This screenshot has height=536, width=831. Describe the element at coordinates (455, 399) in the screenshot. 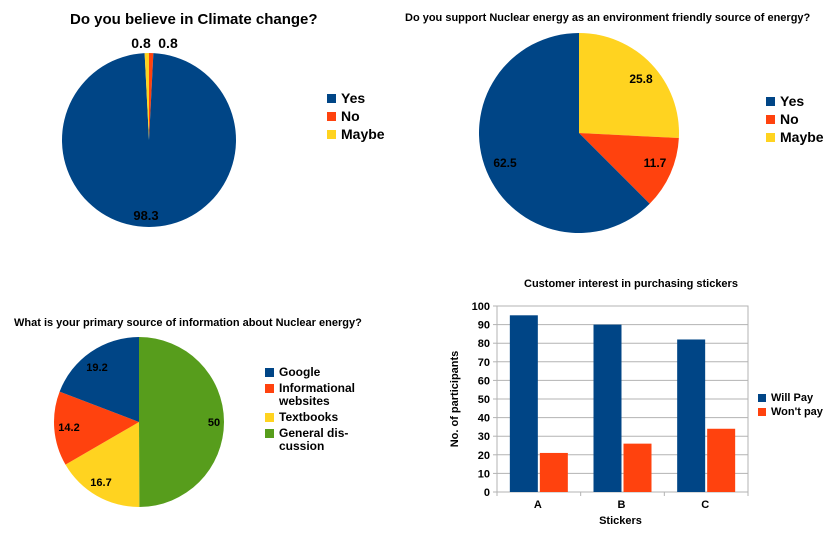

I see `chart4-y-axis-label: No. of participants` at that location.